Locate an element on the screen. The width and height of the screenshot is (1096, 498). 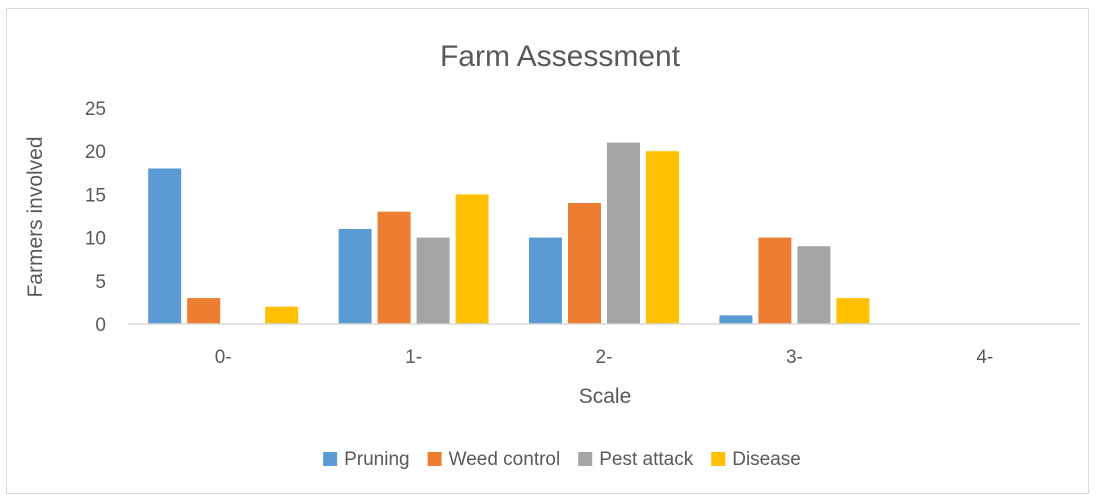
y-tick-label: 0 is located at coordinates (100, 325).